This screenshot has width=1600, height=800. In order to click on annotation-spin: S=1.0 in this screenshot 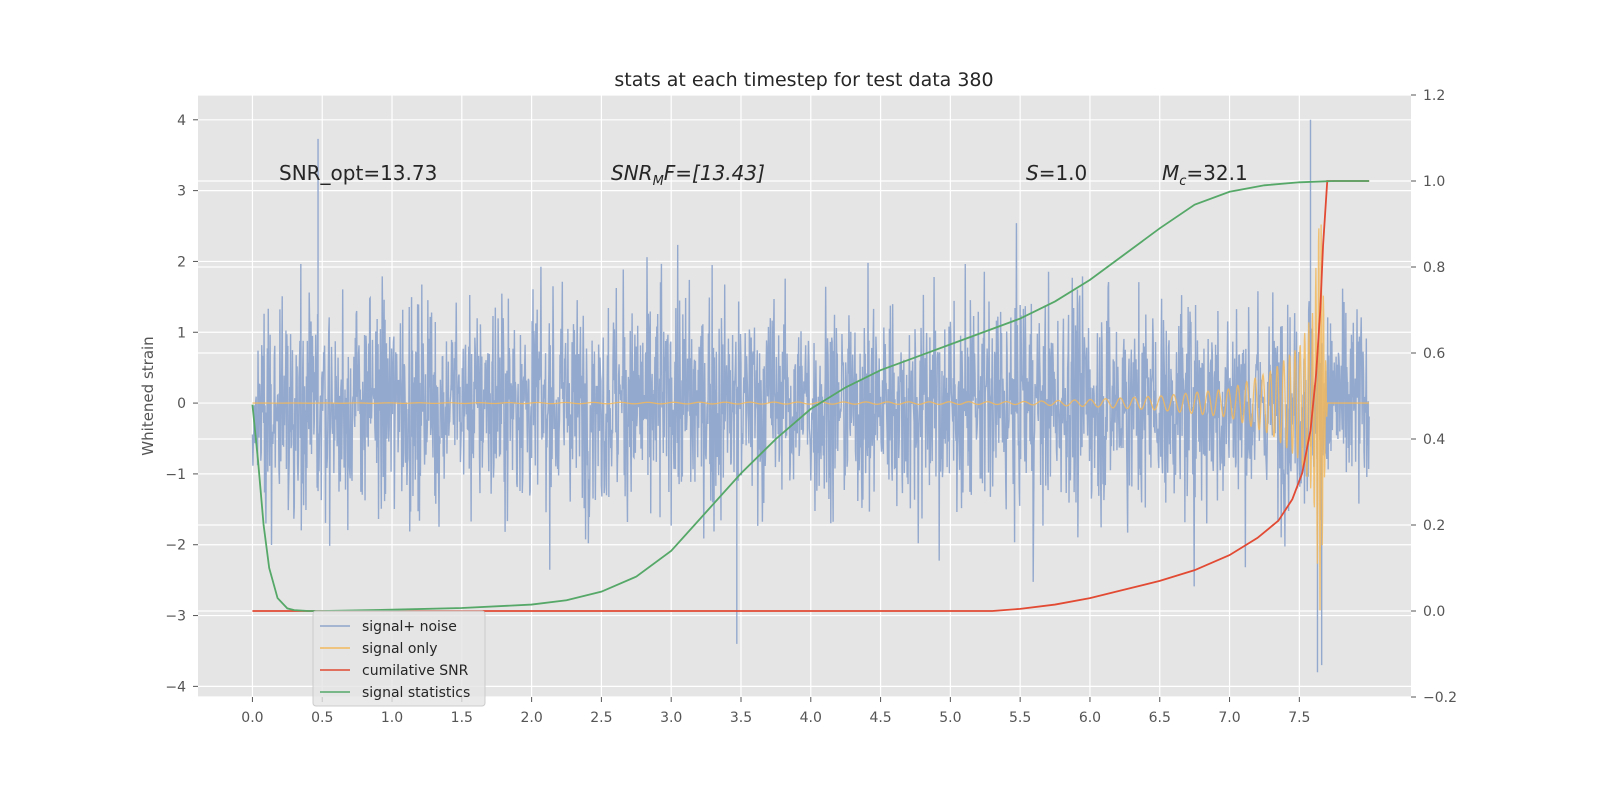, I will do `click(1056, 173)`.